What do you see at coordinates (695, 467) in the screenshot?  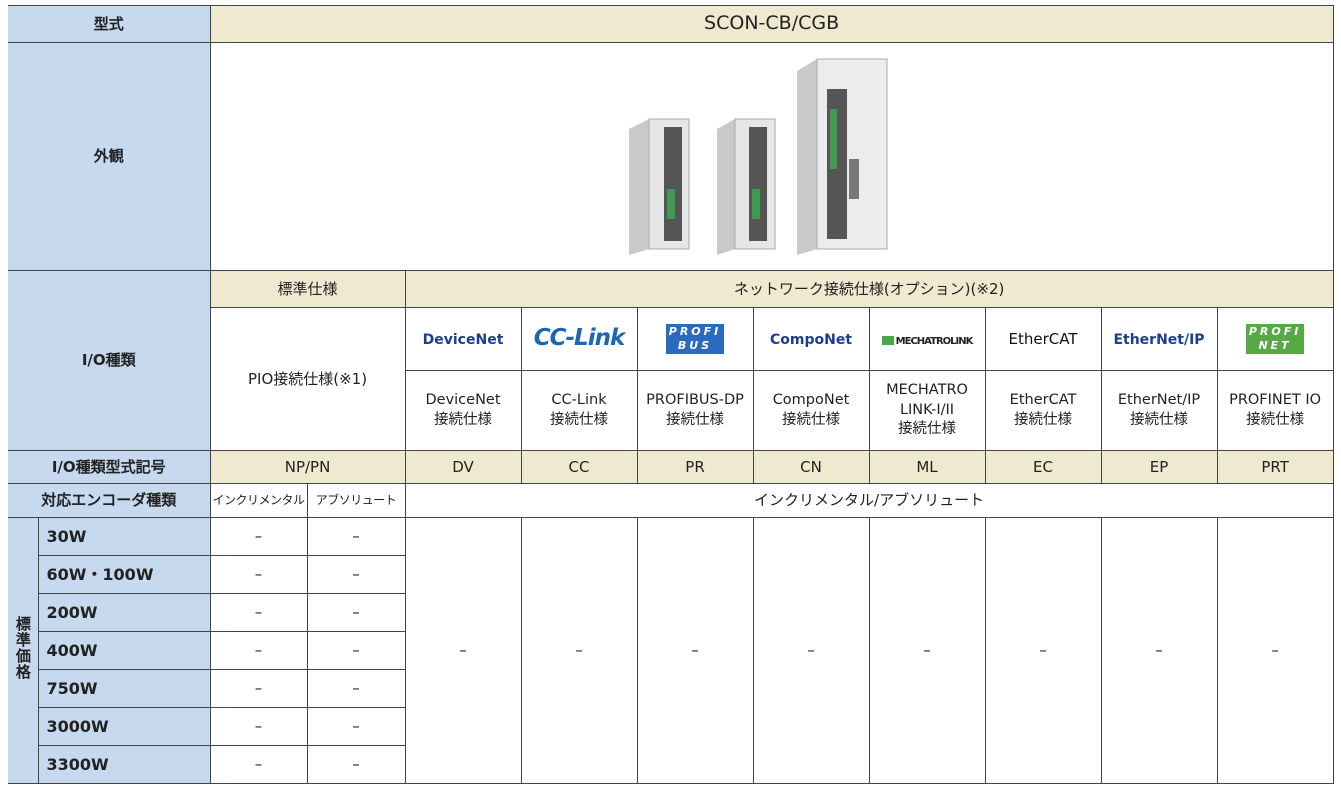 I see `network-code: PR` at bounding box center [695, 467].